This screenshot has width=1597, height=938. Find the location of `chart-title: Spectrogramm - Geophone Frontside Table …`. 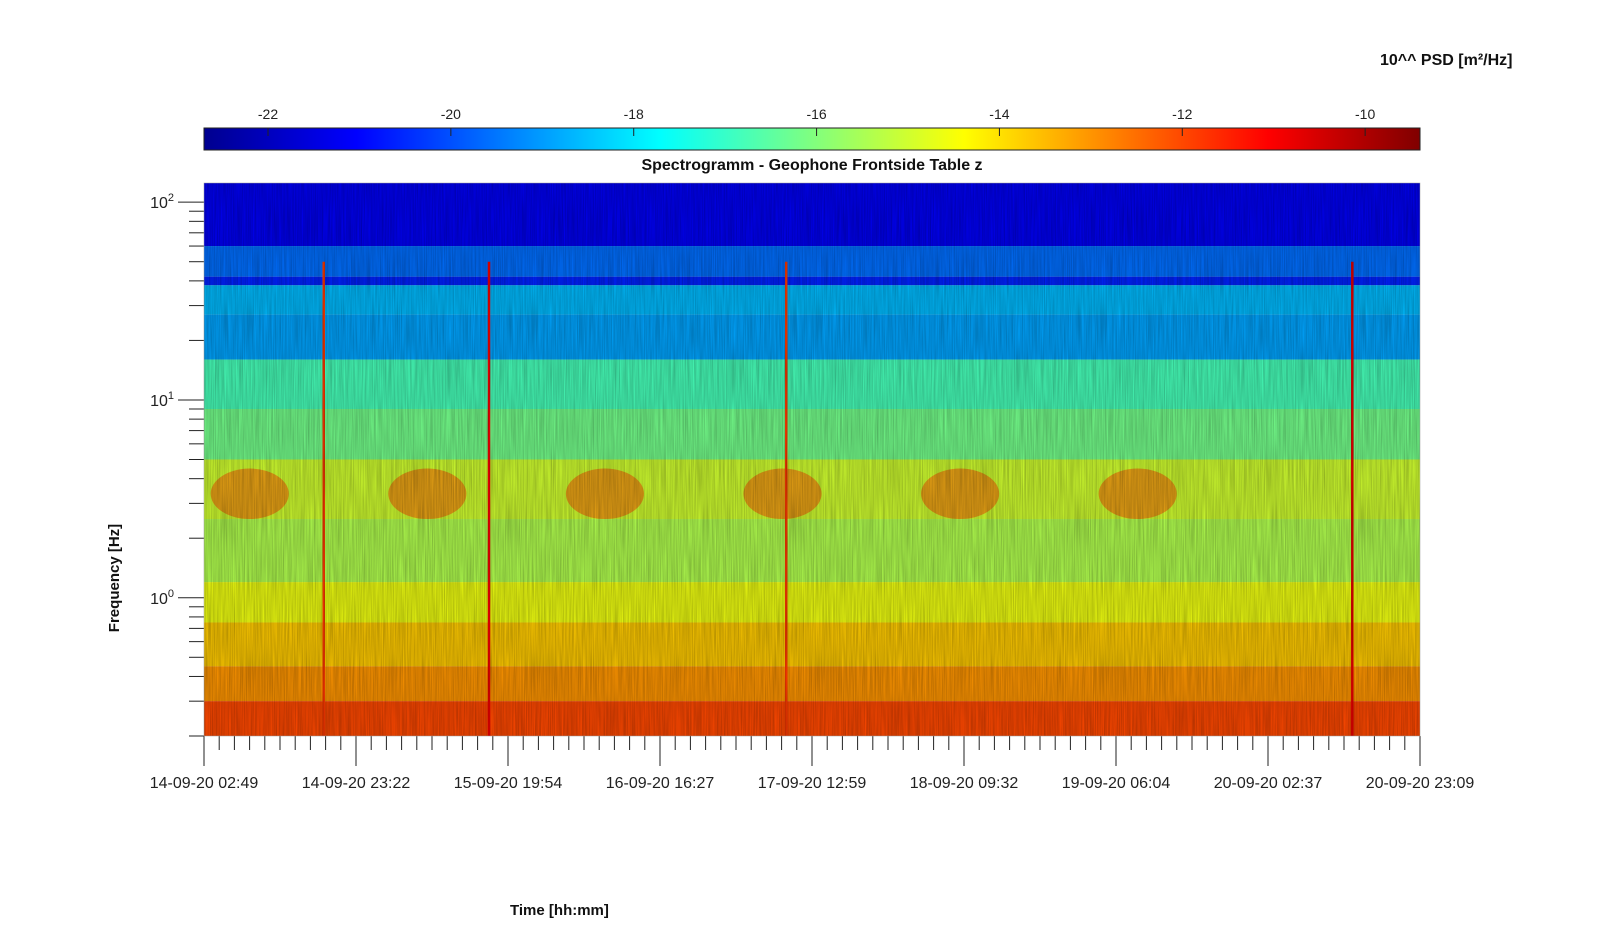

chart-title: Spectrogramm - Geophone Frontside Table … is located at coordinates (812, 165).